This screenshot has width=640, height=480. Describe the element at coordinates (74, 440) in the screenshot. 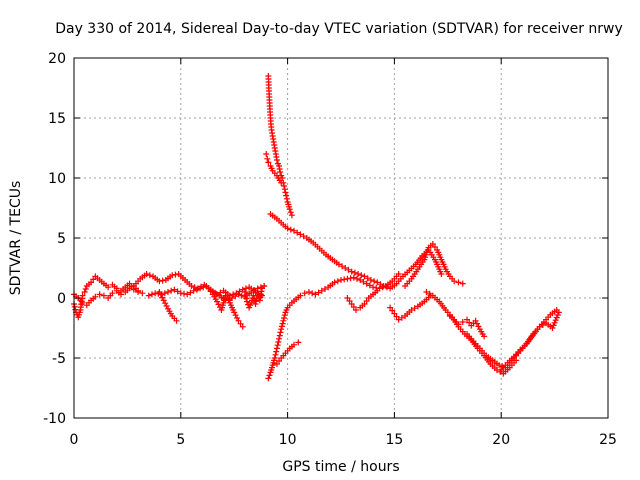

I see `x-tick-label: 0` at that location.